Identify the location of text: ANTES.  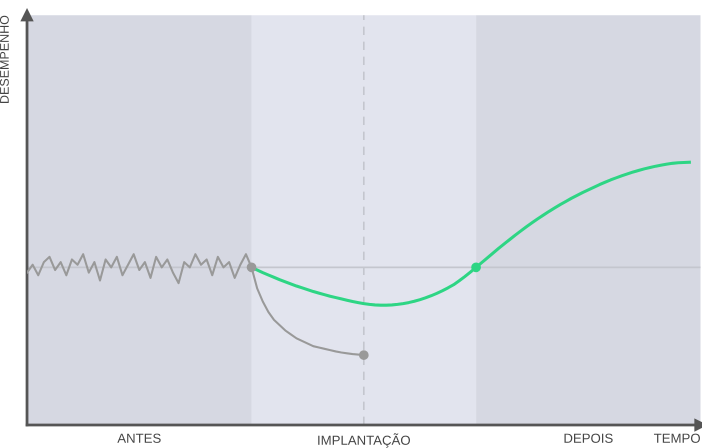
(139, 438).